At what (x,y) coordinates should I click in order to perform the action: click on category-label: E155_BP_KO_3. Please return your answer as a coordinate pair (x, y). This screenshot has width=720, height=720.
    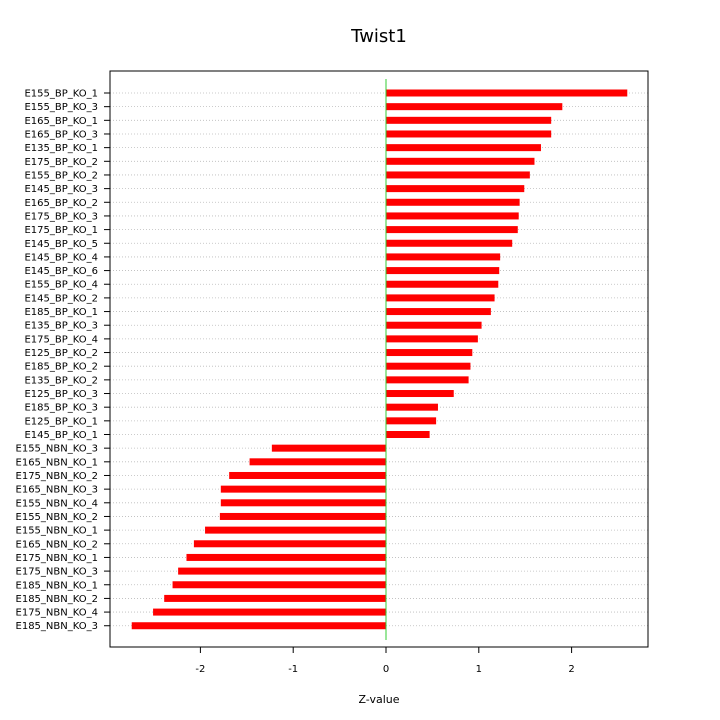
    Looking at the image, I should click on (61, 107).